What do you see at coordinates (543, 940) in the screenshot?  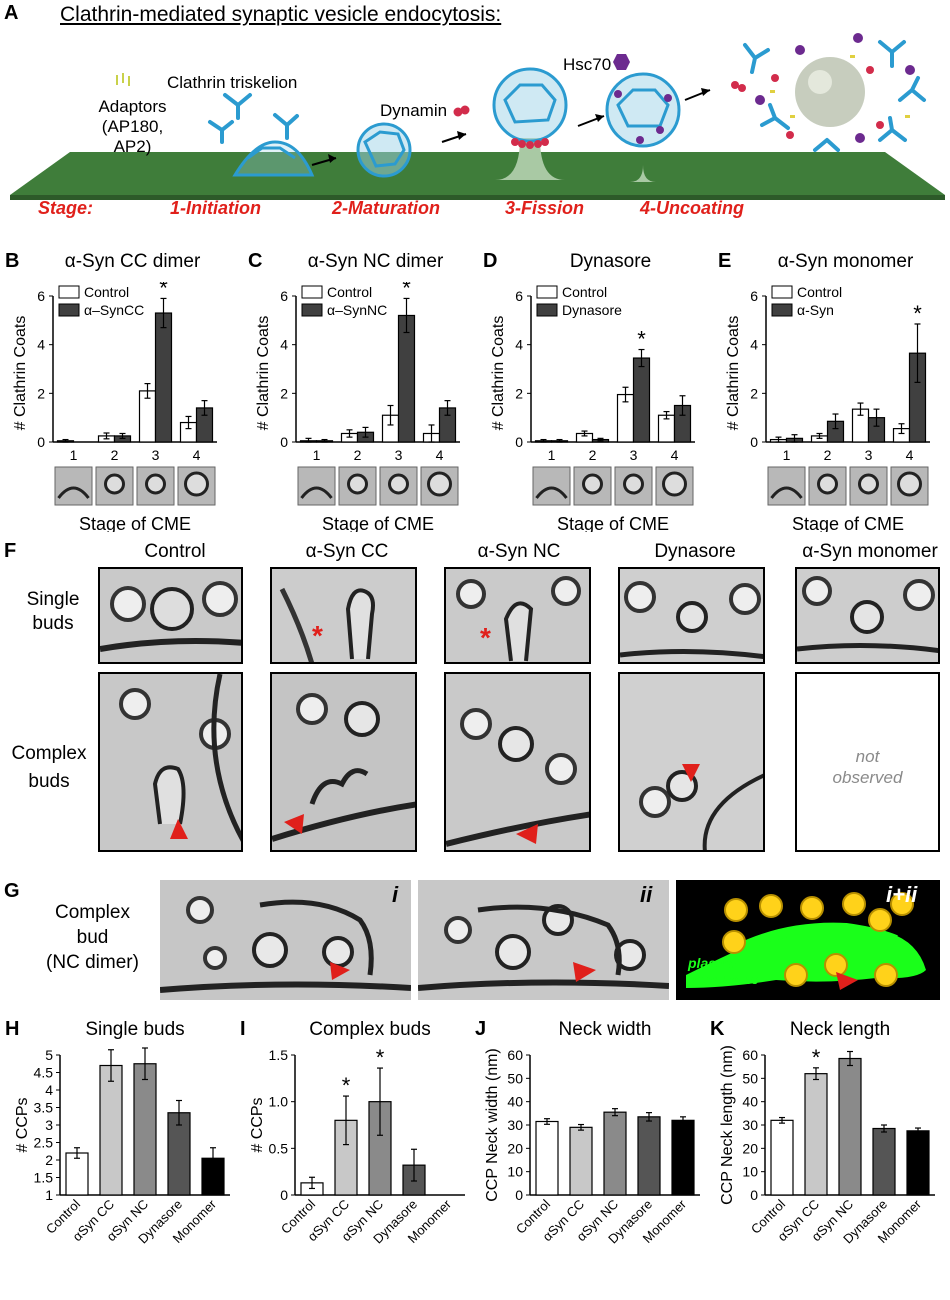 I see `em-complex-nc-ii: ii` at bounding box center [543, 940].